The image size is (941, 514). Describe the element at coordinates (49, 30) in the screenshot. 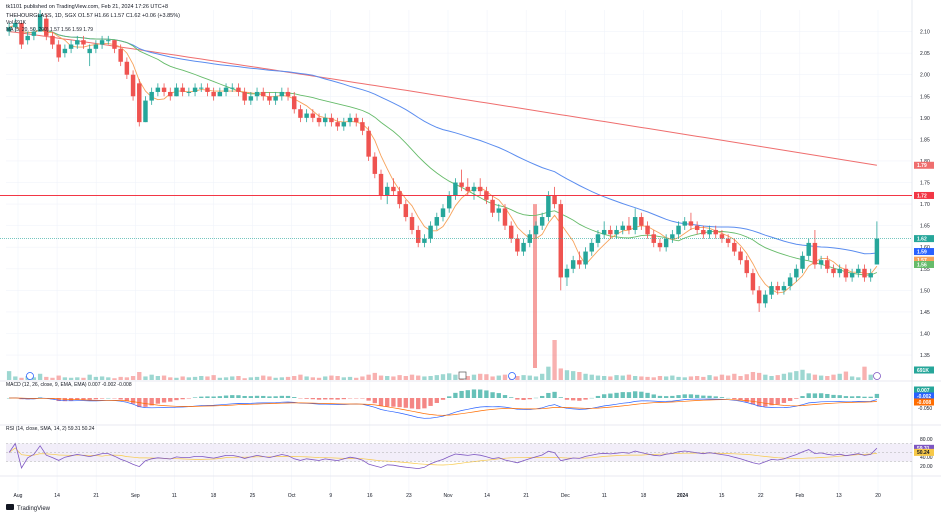

I see `ma-legend: MA (5, 20, 50, 200) 1.57 1.56 1.59 1.79` at that location.